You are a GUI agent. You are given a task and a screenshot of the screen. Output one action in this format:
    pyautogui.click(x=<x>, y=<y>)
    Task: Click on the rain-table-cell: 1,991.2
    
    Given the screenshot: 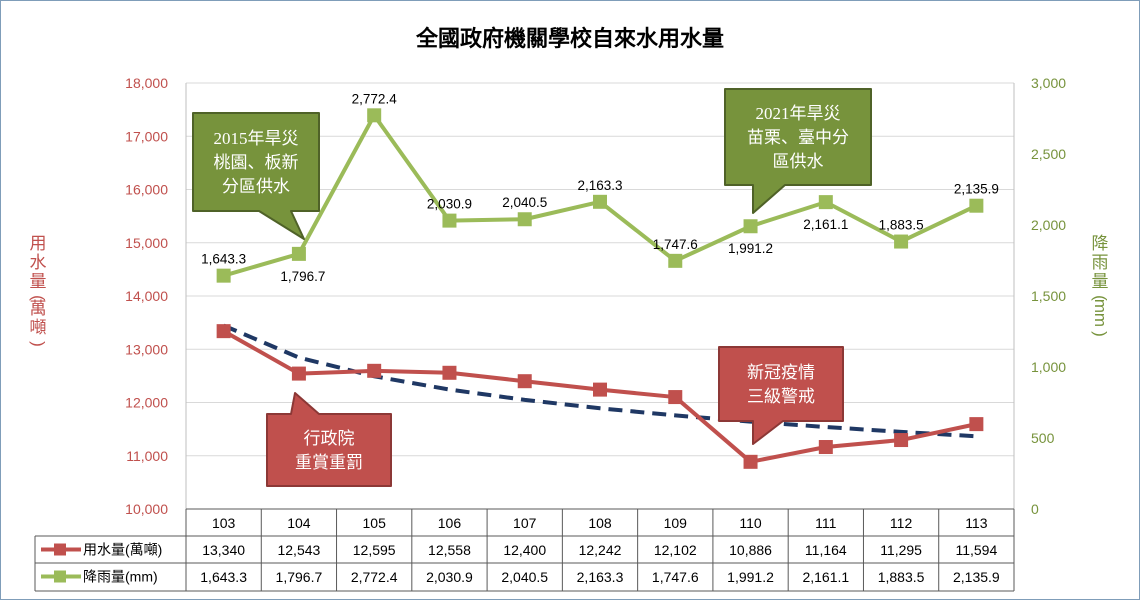 What is the action you would take?
    pyautogui.click(x=750, y=577)
    